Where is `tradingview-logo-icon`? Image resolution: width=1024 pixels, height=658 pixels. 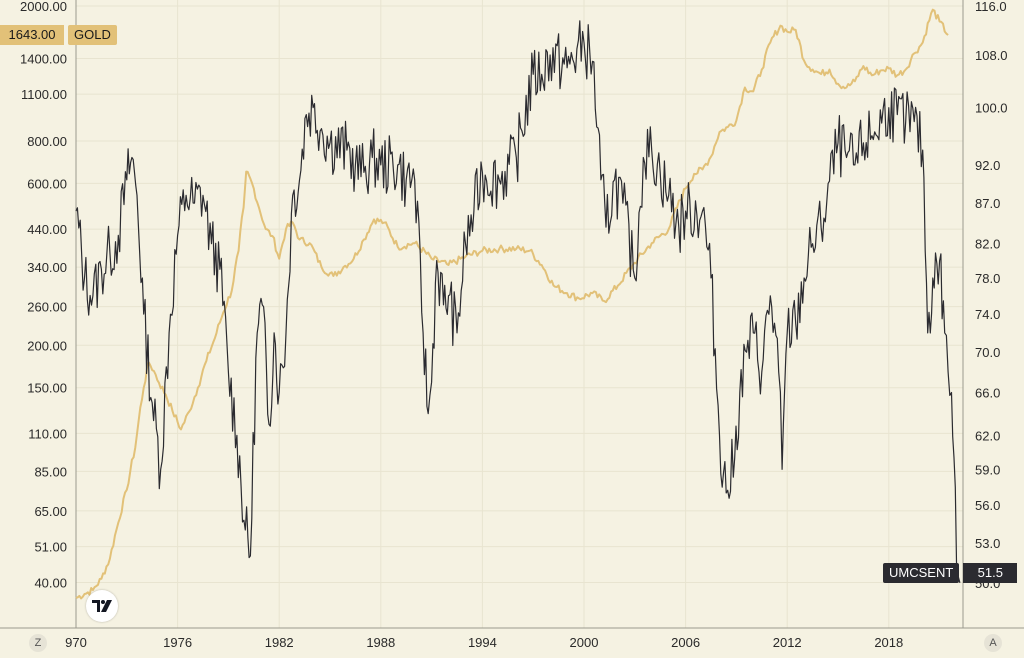 tradingview-logo-icon is located at coordinates (102, 606).